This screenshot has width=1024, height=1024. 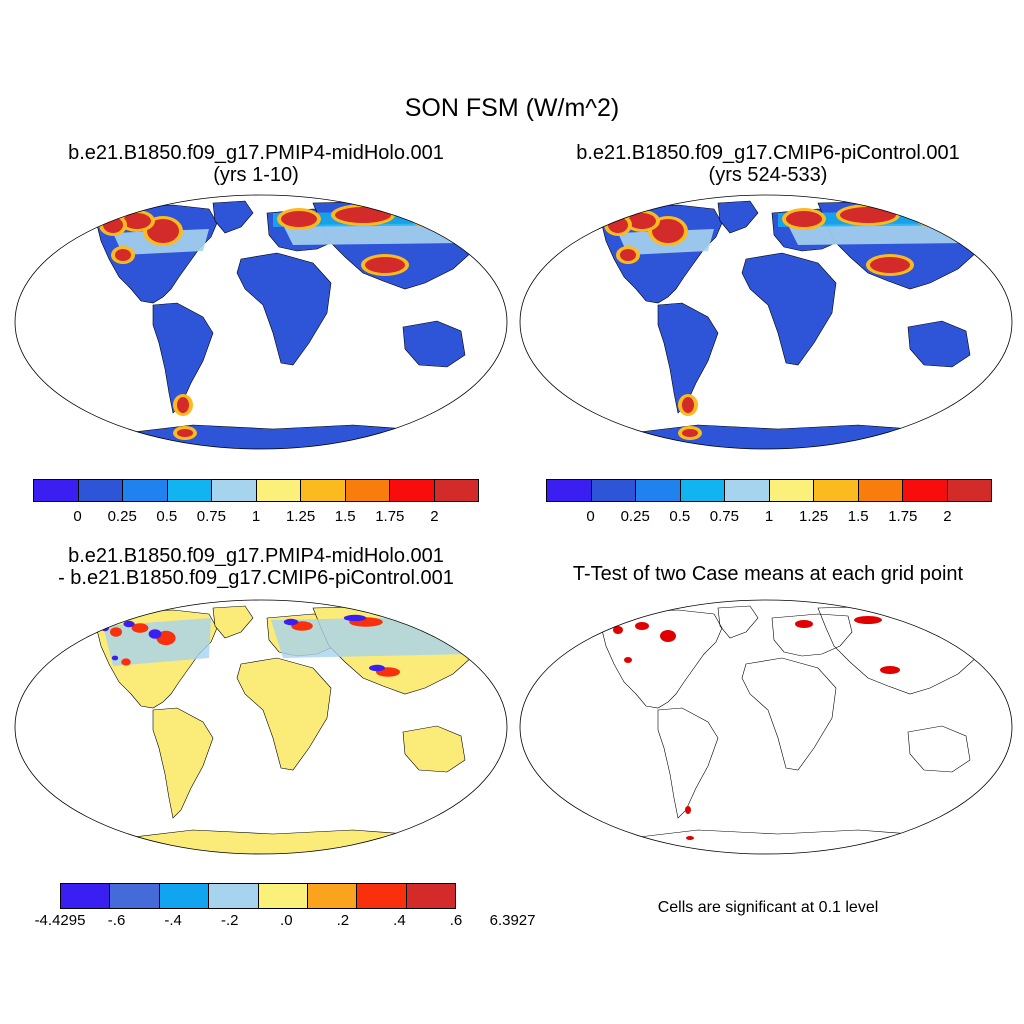 What do you see at coordinates (399, 920) in the screenshot?
I see `colorbar-tick-label: .4` at bounding box center [399, 920].